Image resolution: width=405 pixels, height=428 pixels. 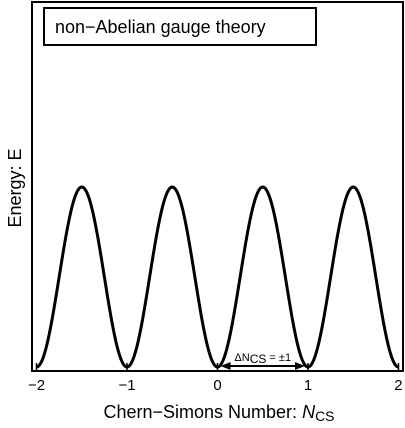 I want to click on delta-ncs-annotation: ΔNCS = ±1, so click(x=262, y=361).